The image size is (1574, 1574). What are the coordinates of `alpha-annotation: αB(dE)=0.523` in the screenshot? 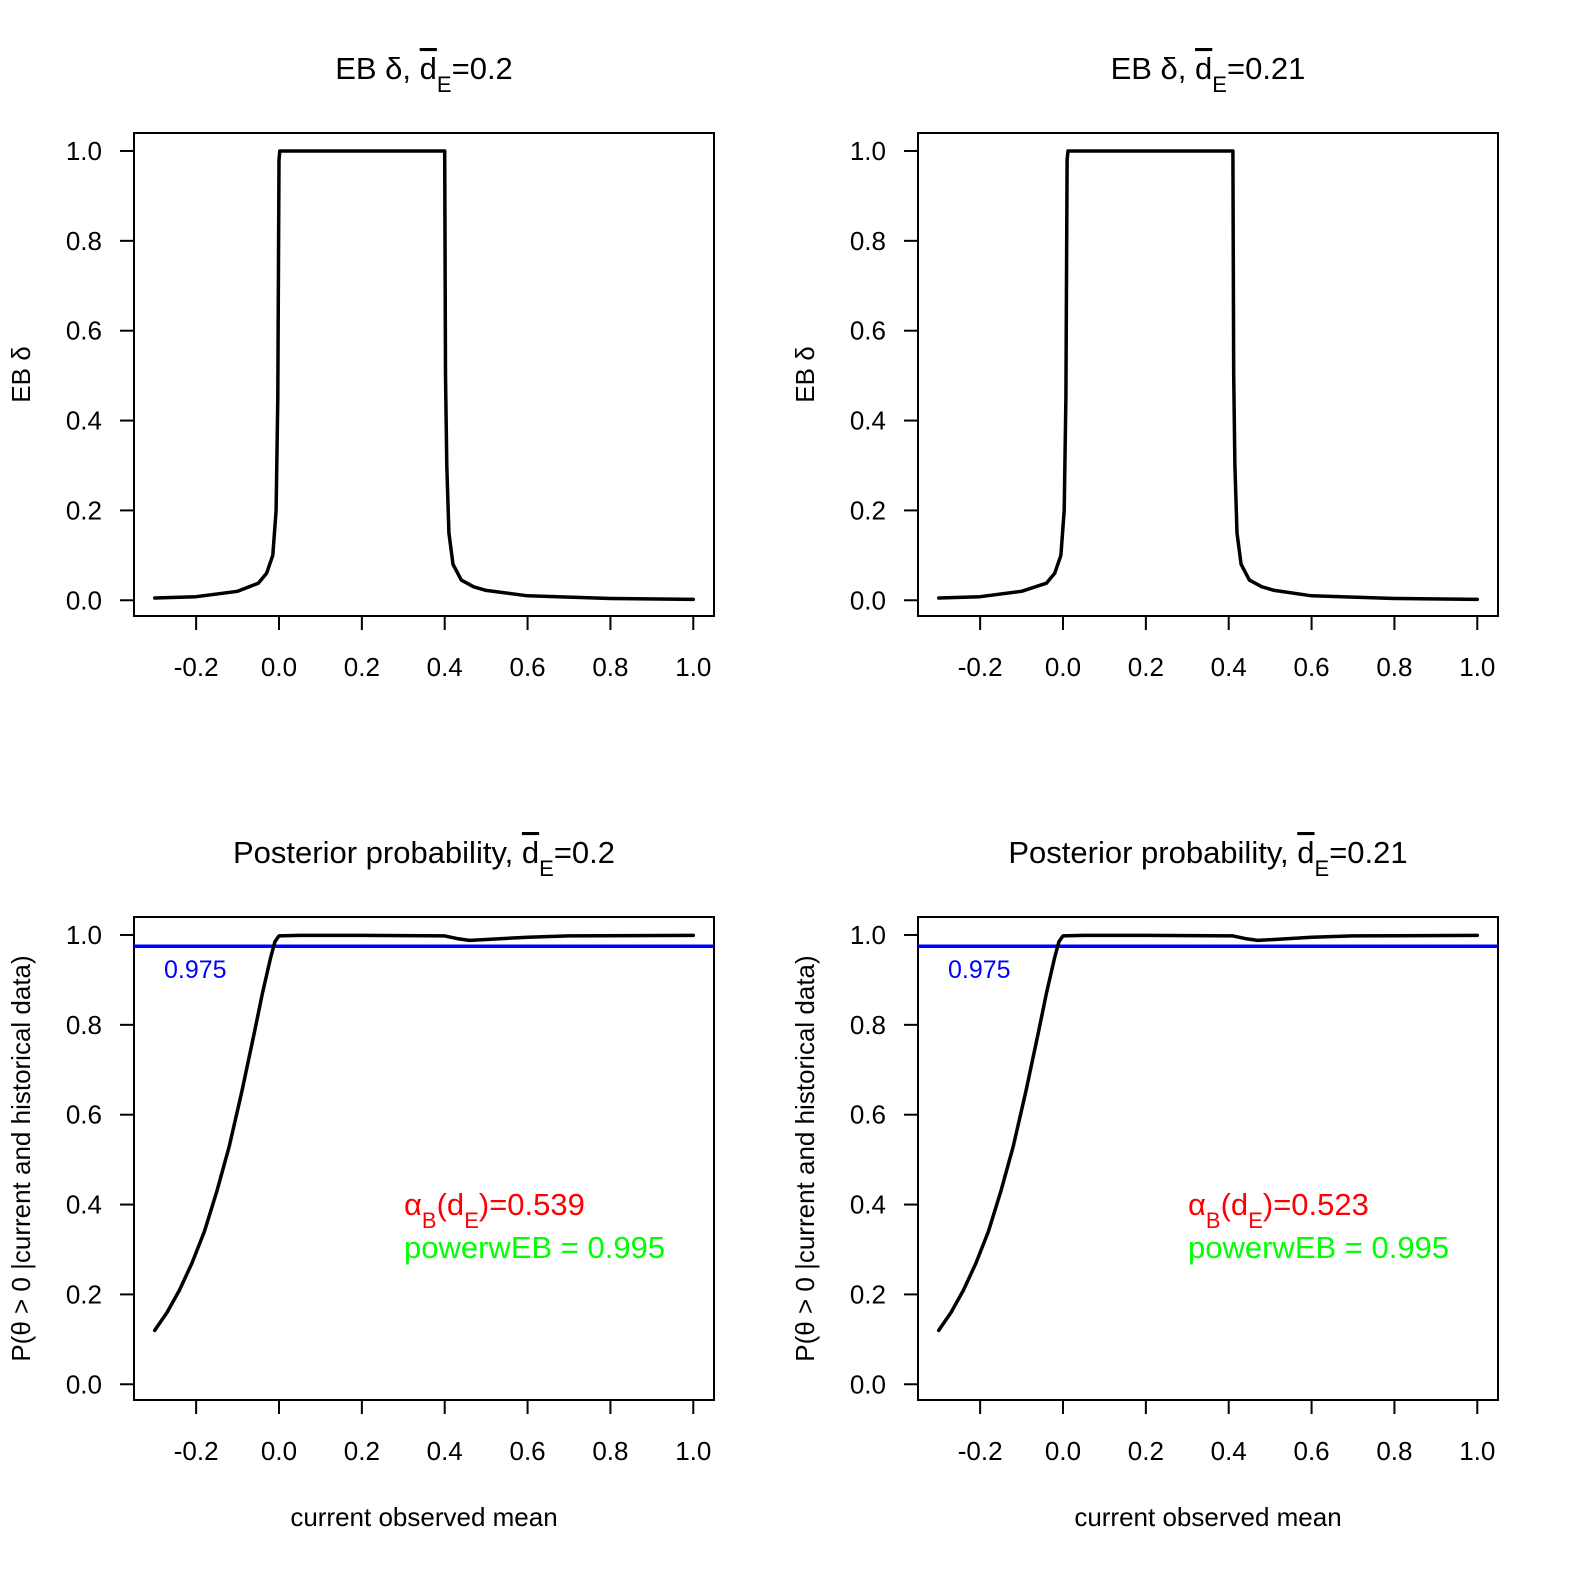 It's located at (1278, 1210).